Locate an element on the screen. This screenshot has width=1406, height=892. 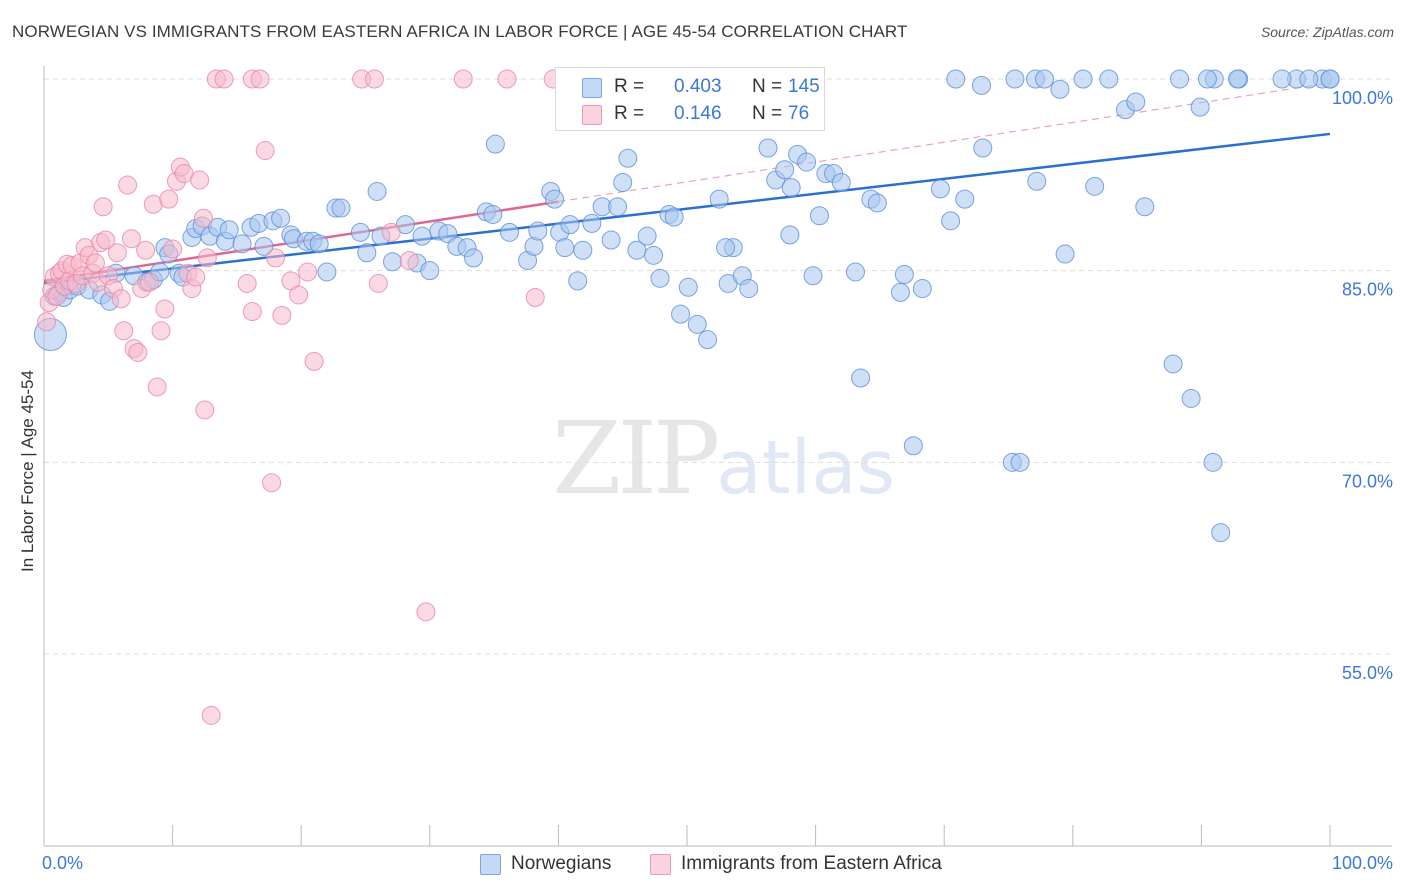
legend-r-value: 0.146 is located at coordinates (698, 113).